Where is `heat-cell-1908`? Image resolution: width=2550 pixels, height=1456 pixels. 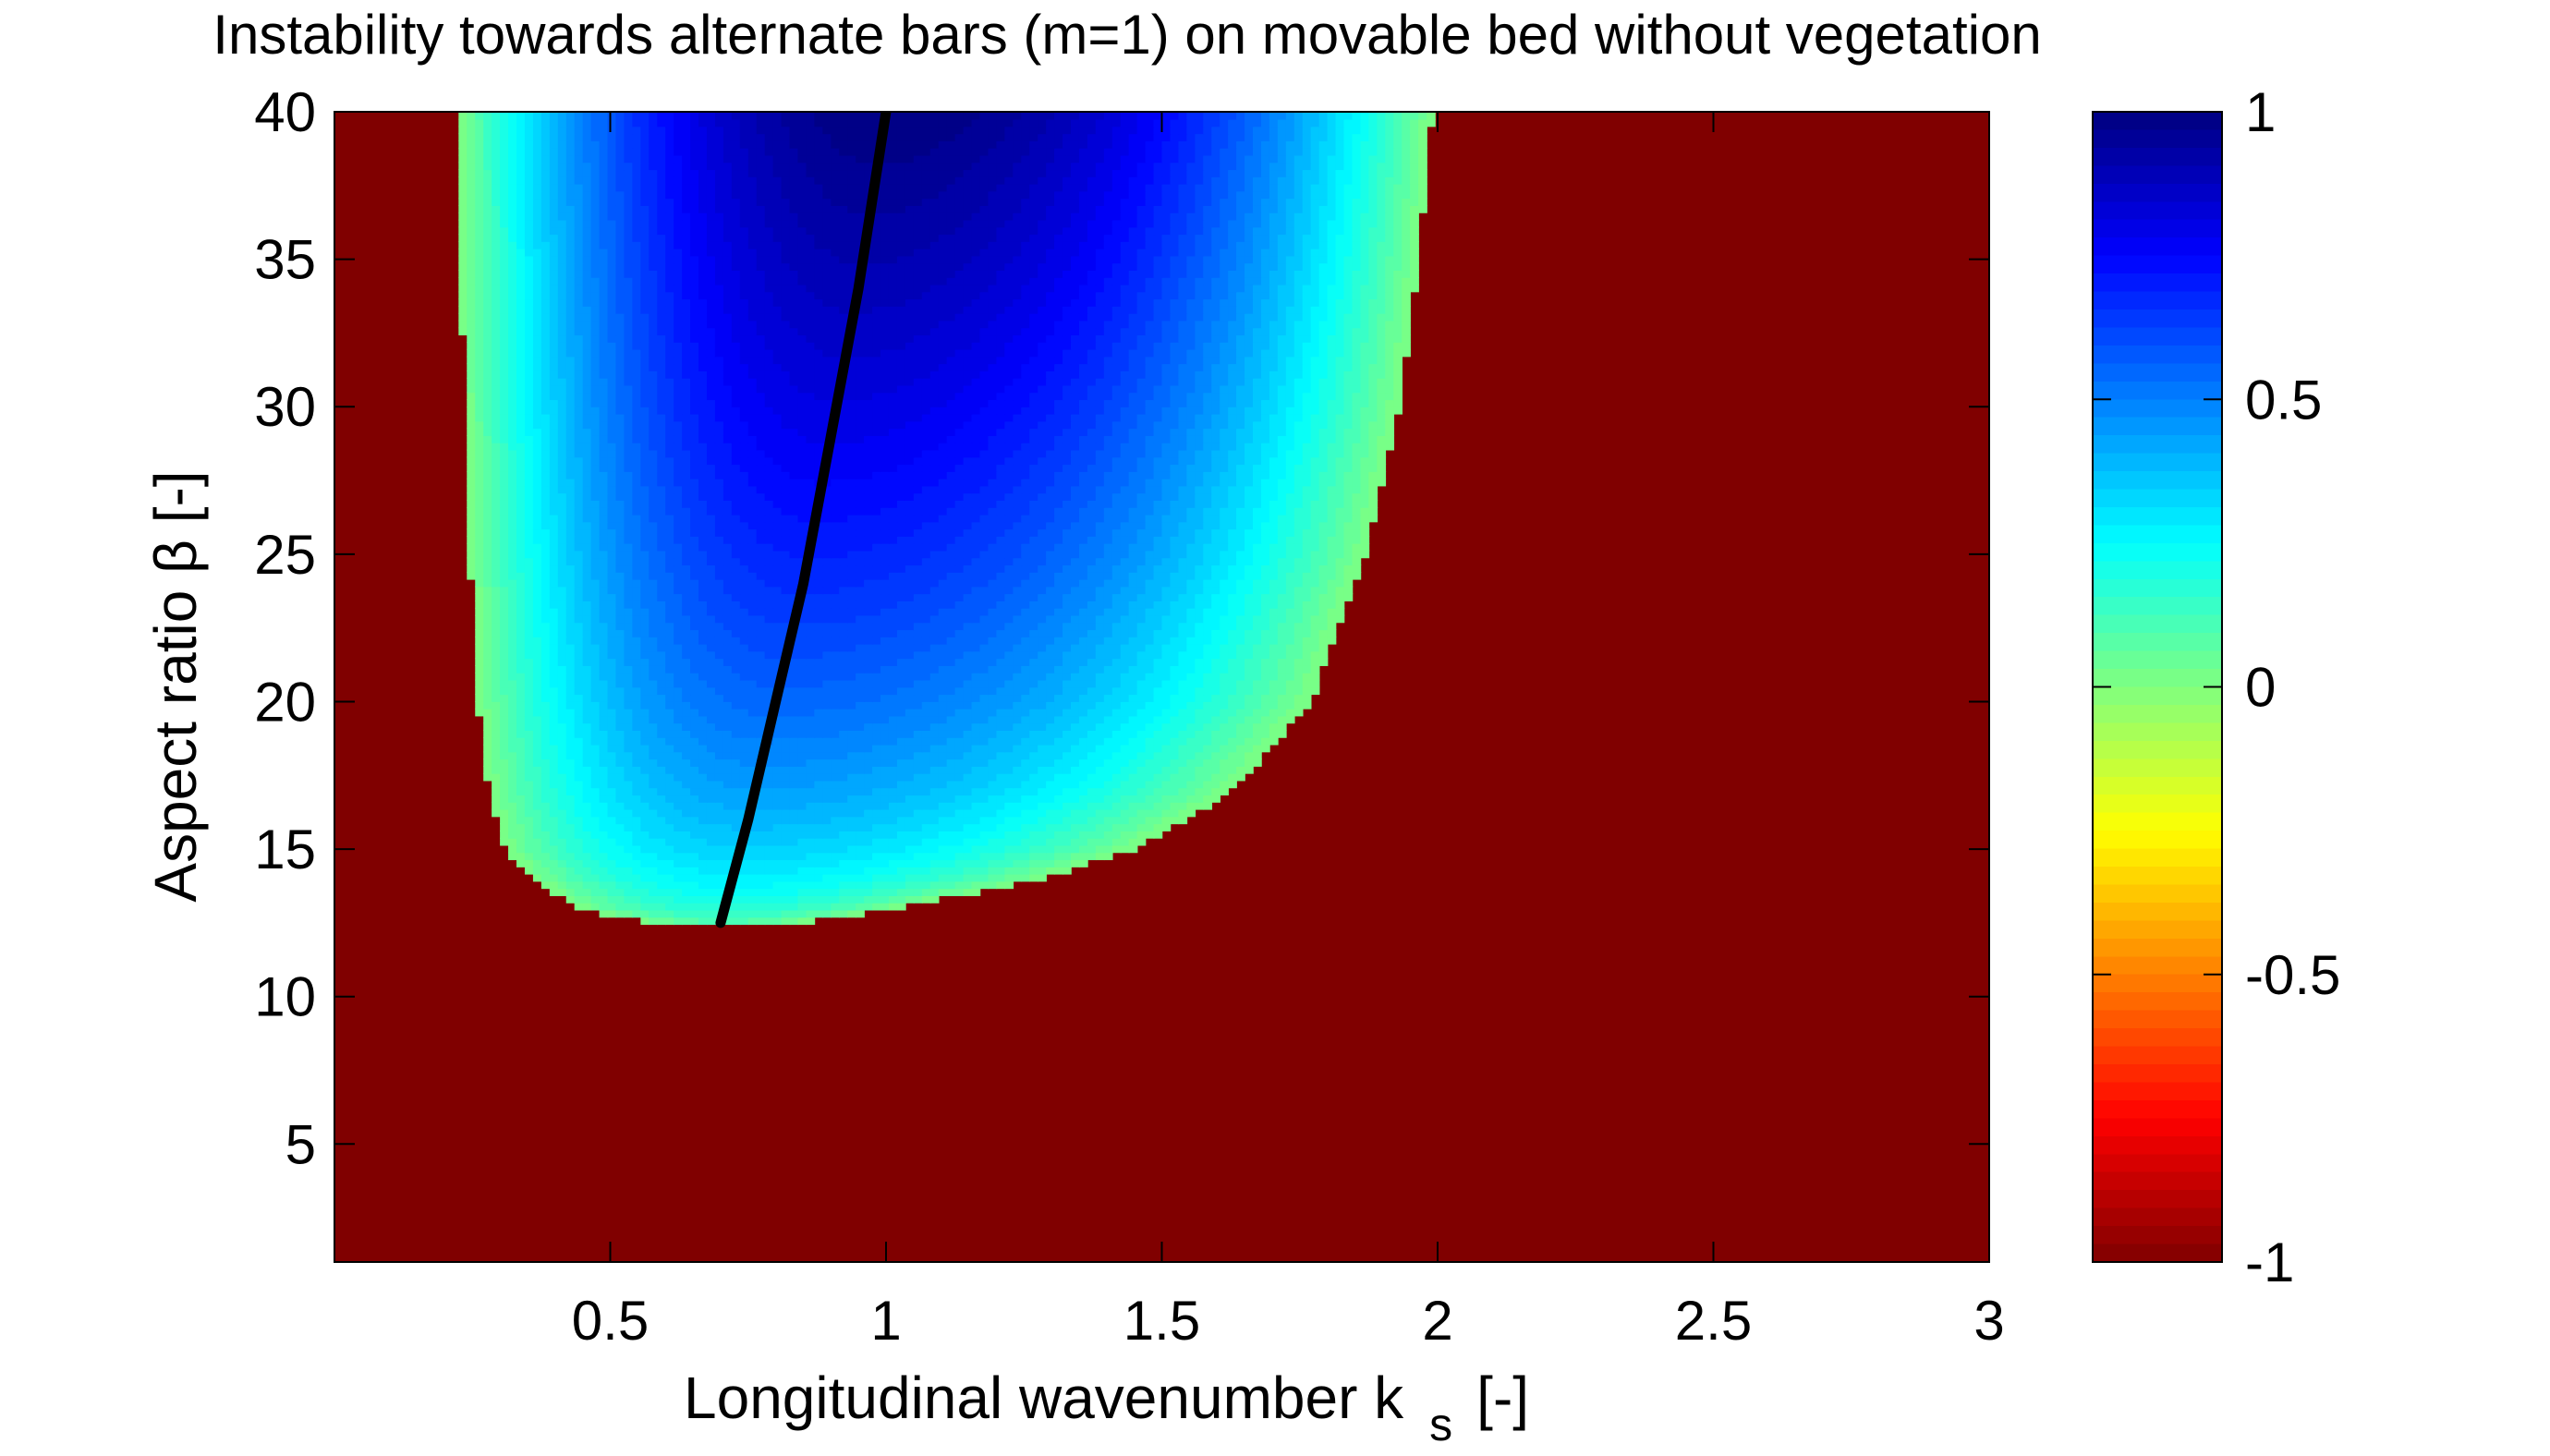 heat-cell-1908 is located at coordinates (1200, 741).